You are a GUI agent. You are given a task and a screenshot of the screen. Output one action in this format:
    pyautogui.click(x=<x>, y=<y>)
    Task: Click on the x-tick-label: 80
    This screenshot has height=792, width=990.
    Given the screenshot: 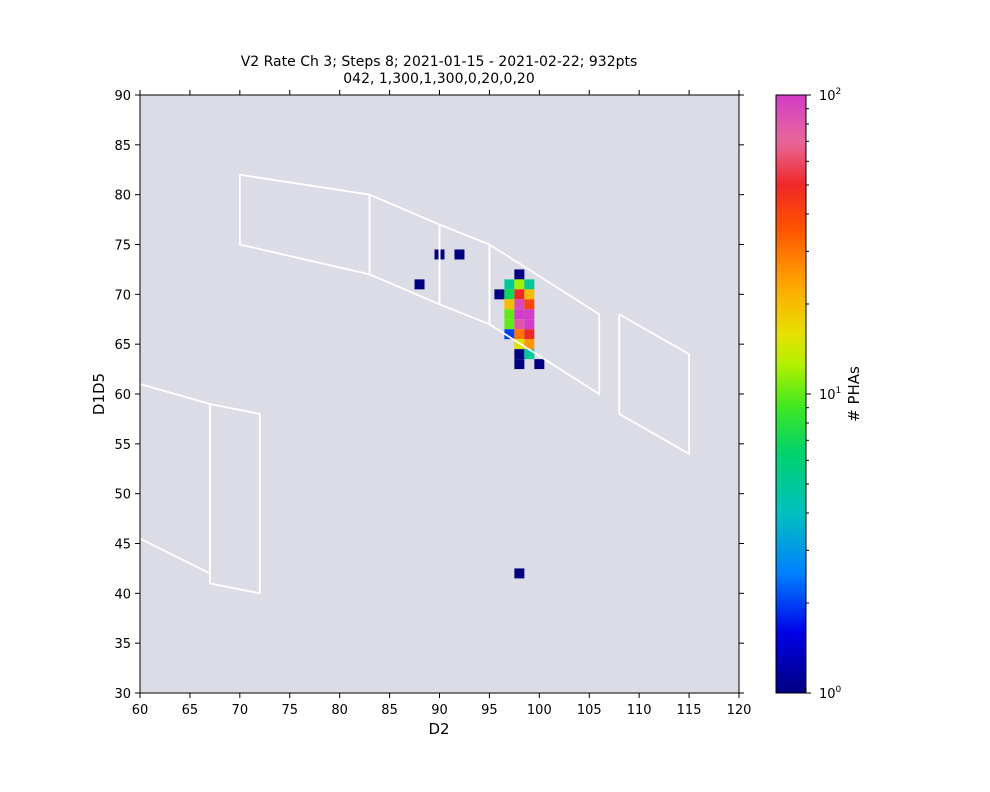 What is the action you would take?
    pyautogui.click(x=339, y=710)
    